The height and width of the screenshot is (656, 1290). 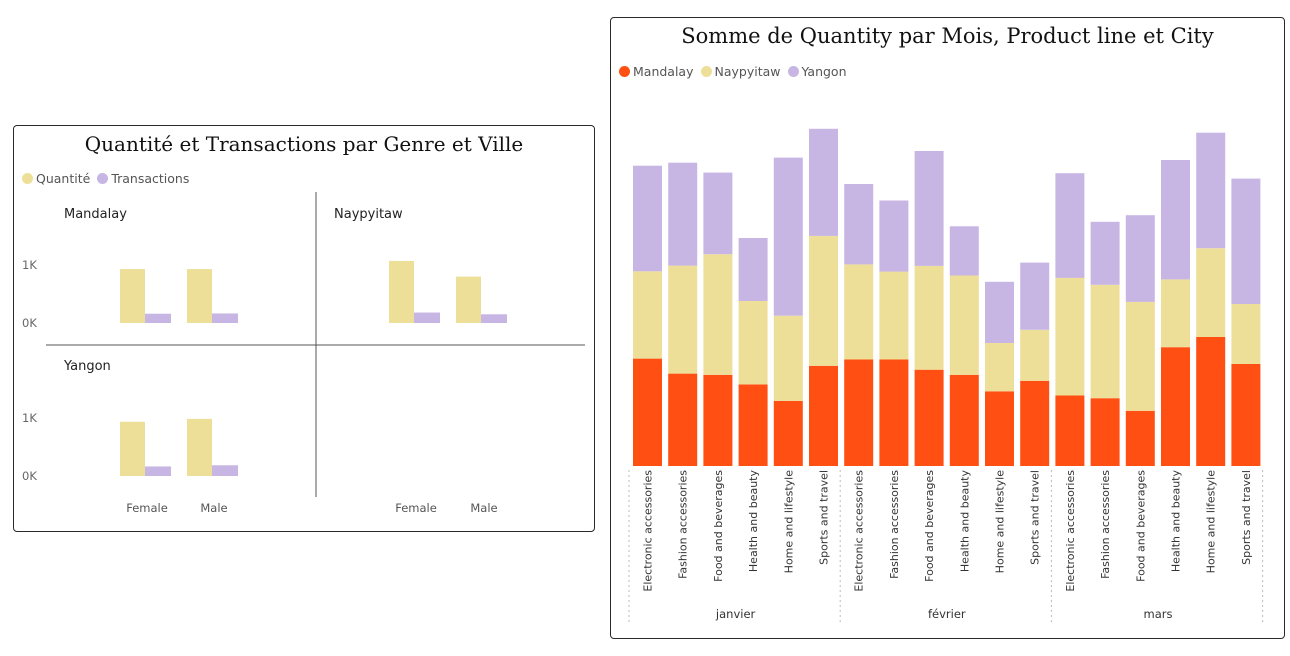 What do you see at coordinates (368, 214) in the screenshot?
I see `facet-title: Naypyitaw` at bounding box center [368, 214].